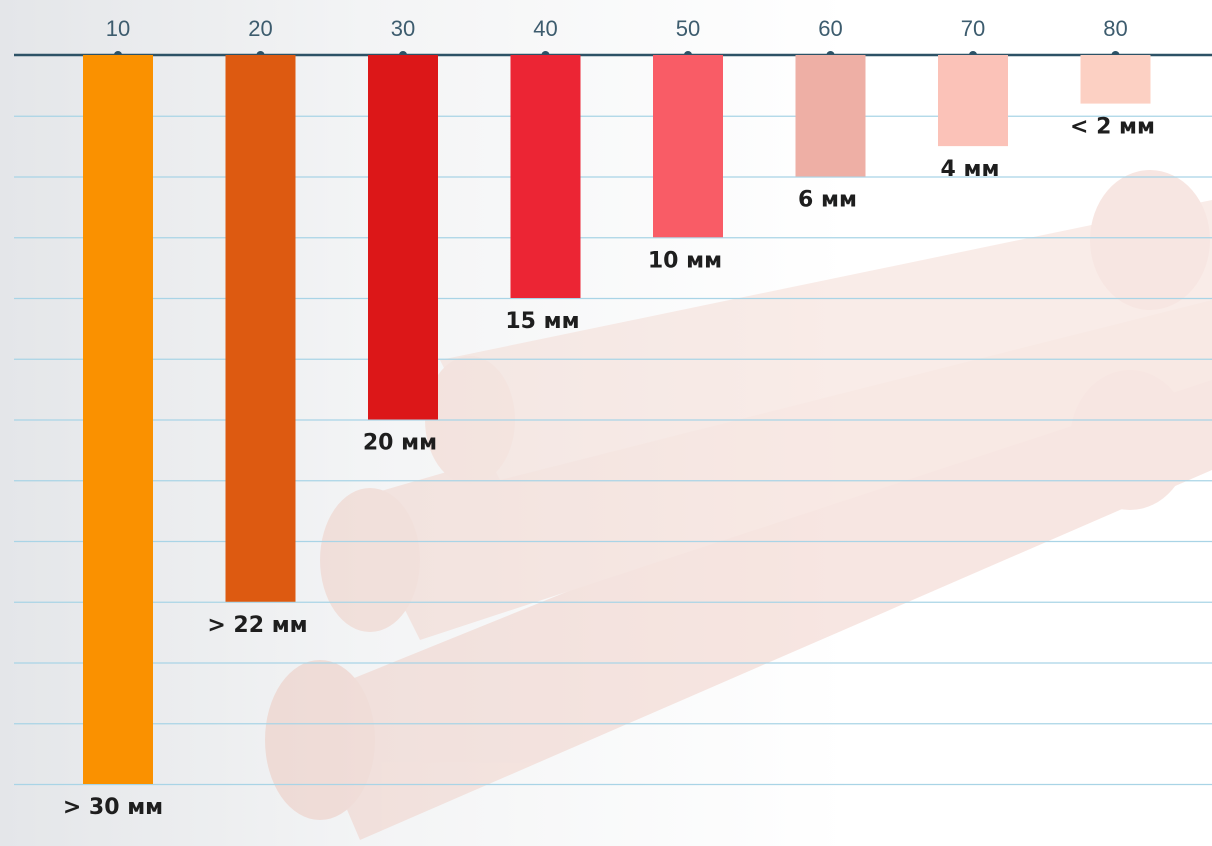 The height and width of the screenshot is (846, 1212). Describe the element at coordinates (617, 28) in the screenshot. I see `tick-labels: 10 20 30 40 50 60 70 80` at that location.